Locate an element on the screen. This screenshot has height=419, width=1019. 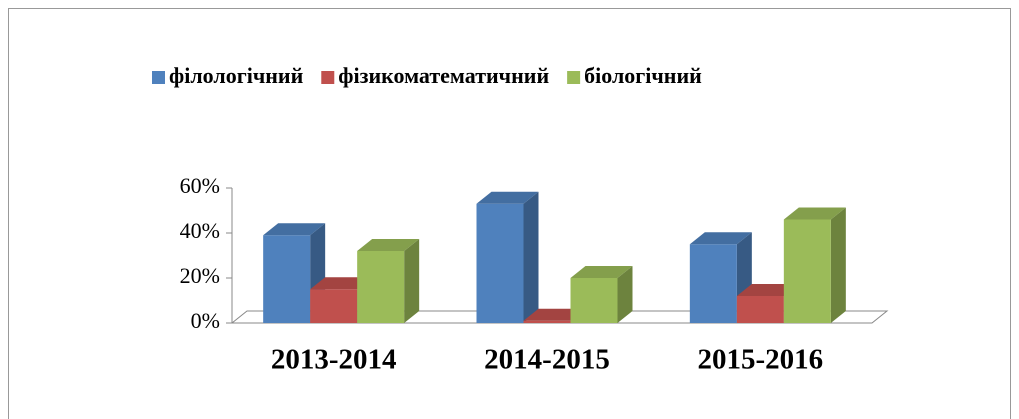
y-tick-label: 20% is located at coordinates (200, 275).